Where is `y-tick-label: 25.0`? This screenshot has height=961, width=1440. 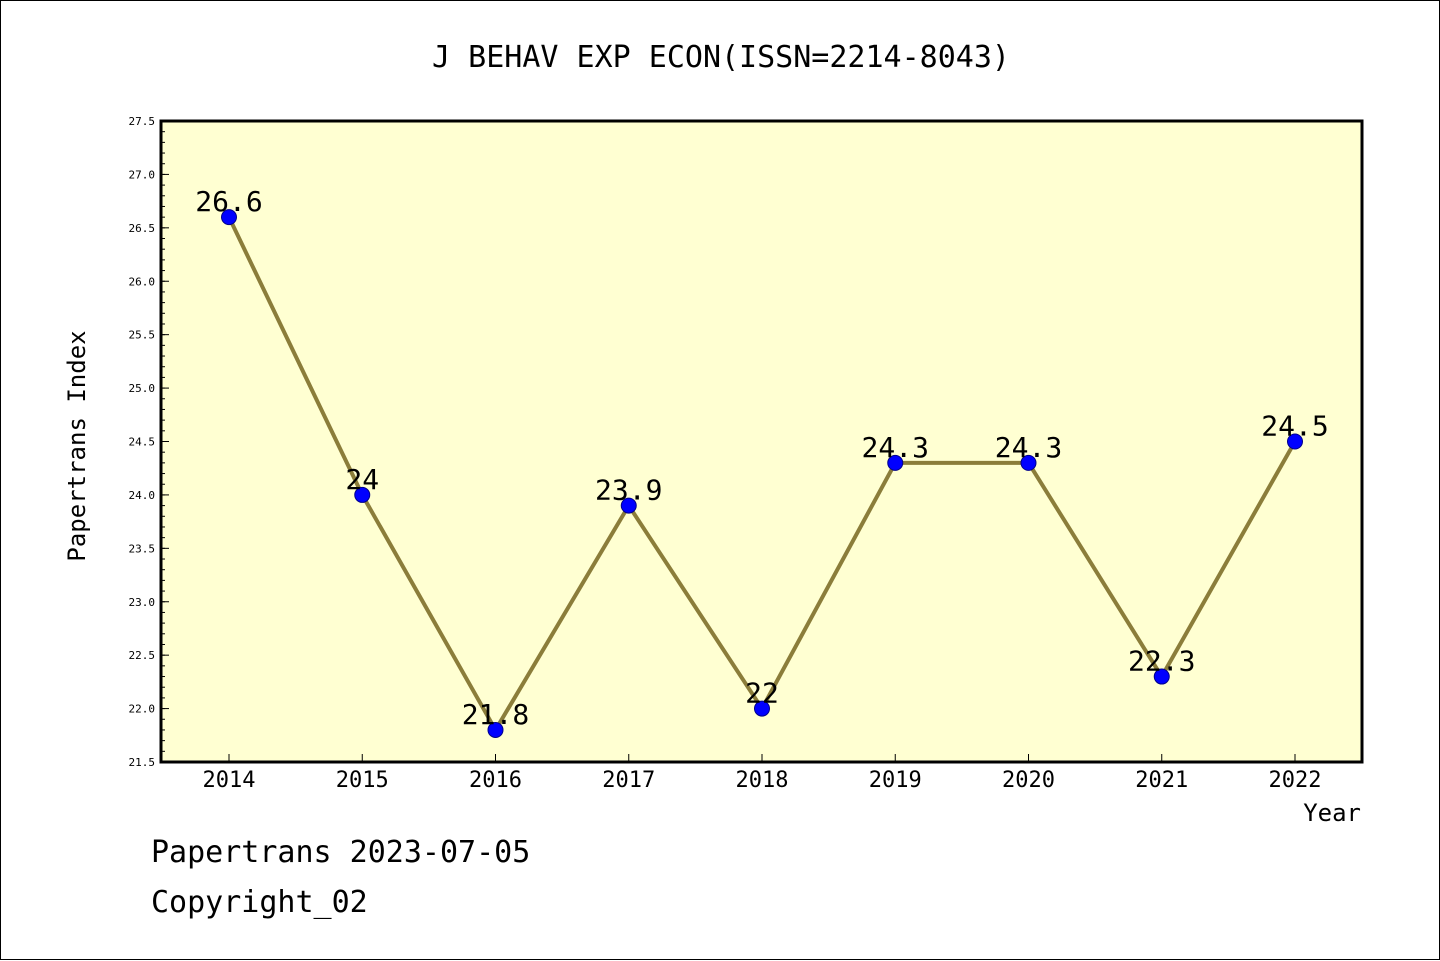
y-tick-label: 25.0 is located at coordinates (142, 388).